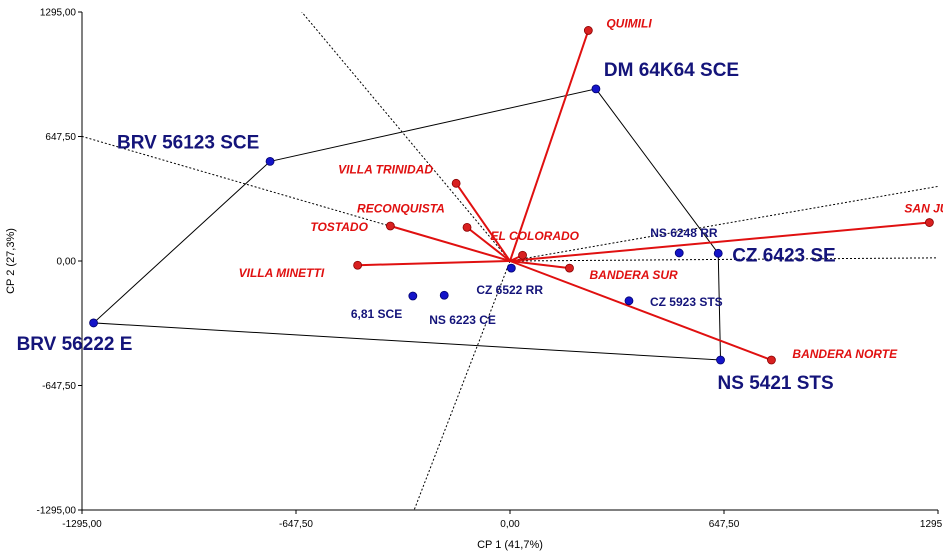 This screenshot has height=552, width=943. Describe the element at coordinates (488, 244) in the screenshot. I see `vector-reconquista` at that location.